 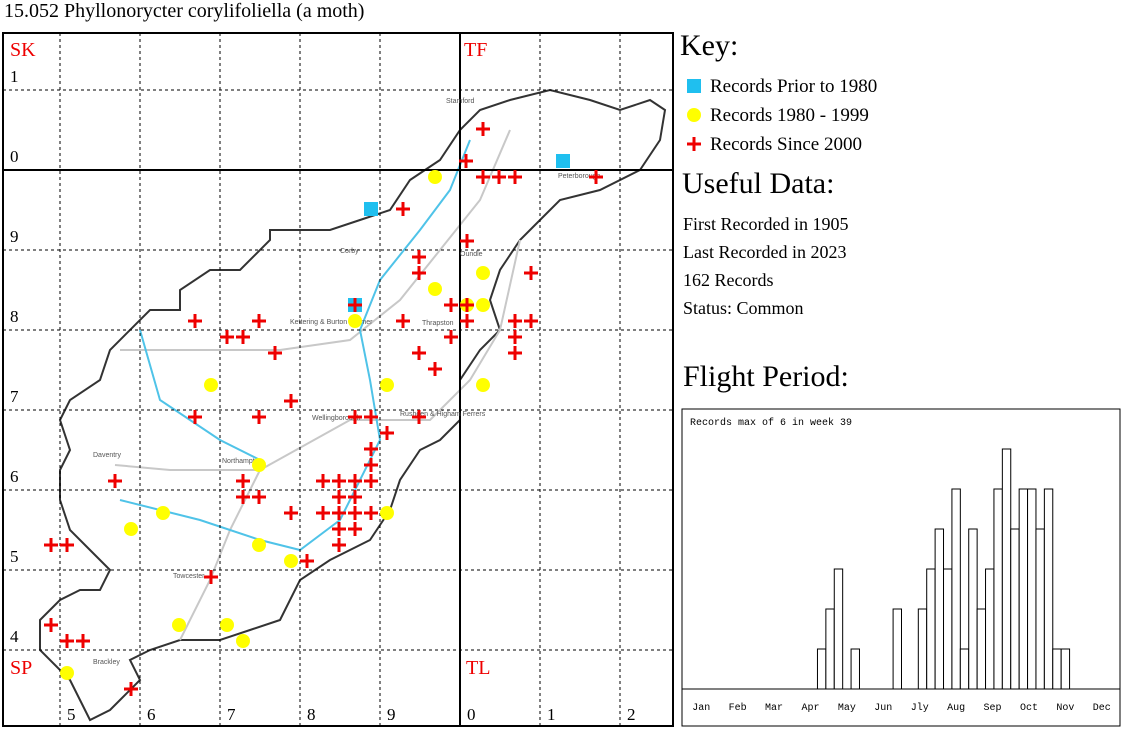 What do you see at coordinates (471, 714) in the screenshot?
I see `column-label: 0` at bounding box center [471, 714].